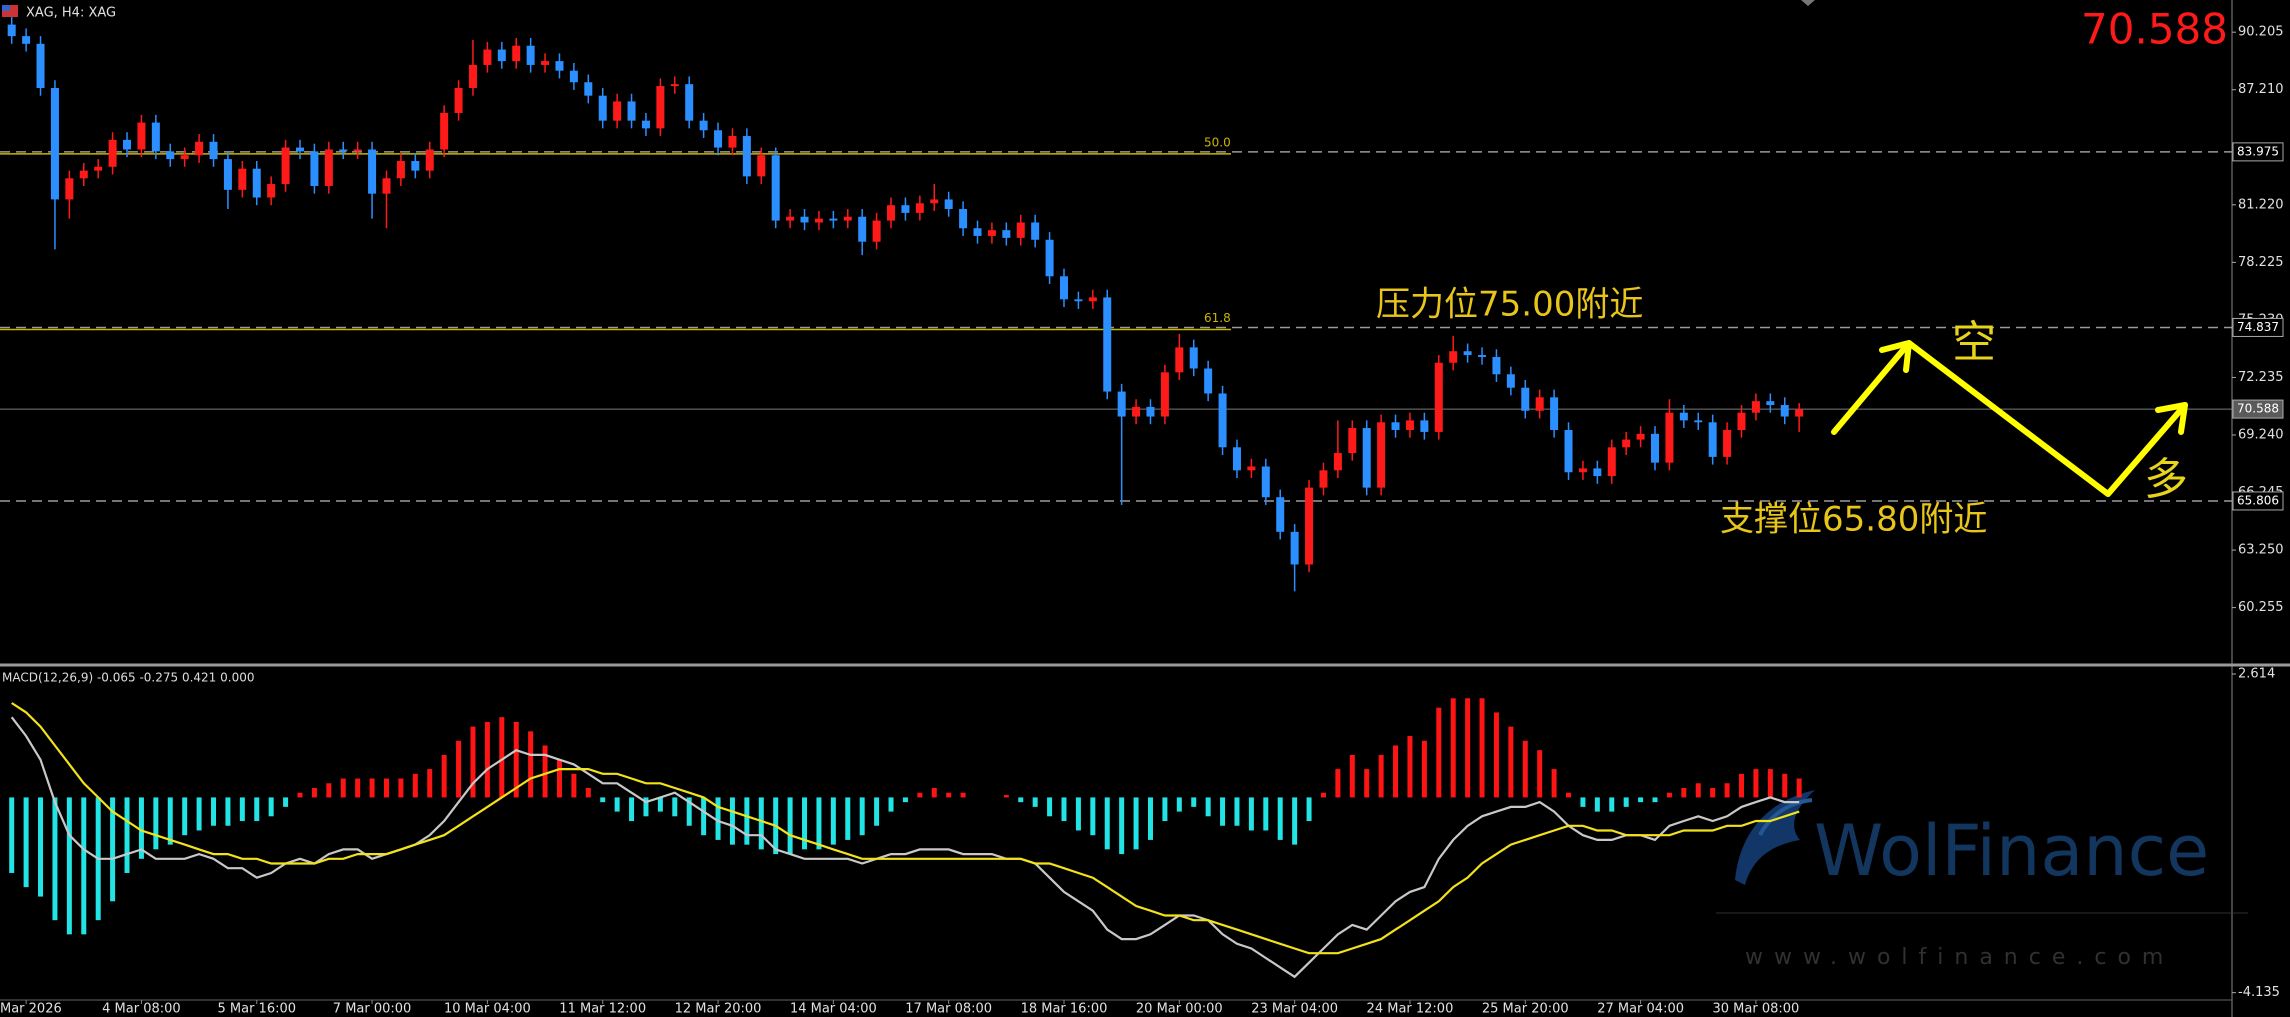 The image size is (2290, 1017). Describe the element at coordinates (141, 1009) in the screenshot. I see `x-tick-label: 4 Mar 08:00` at that location.